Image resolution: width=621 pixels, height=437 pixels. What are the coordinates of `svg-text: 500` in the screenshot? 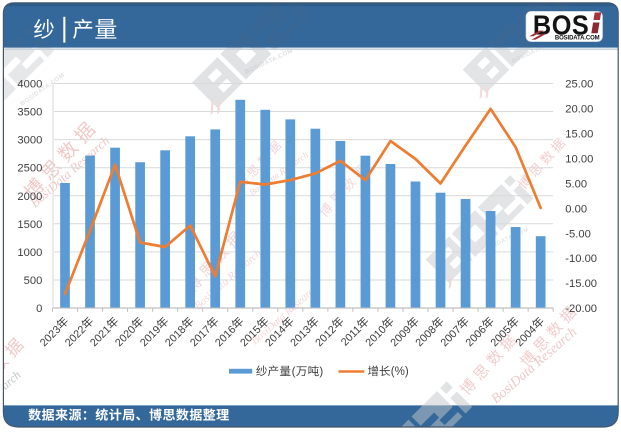 It's located at (33, 281).